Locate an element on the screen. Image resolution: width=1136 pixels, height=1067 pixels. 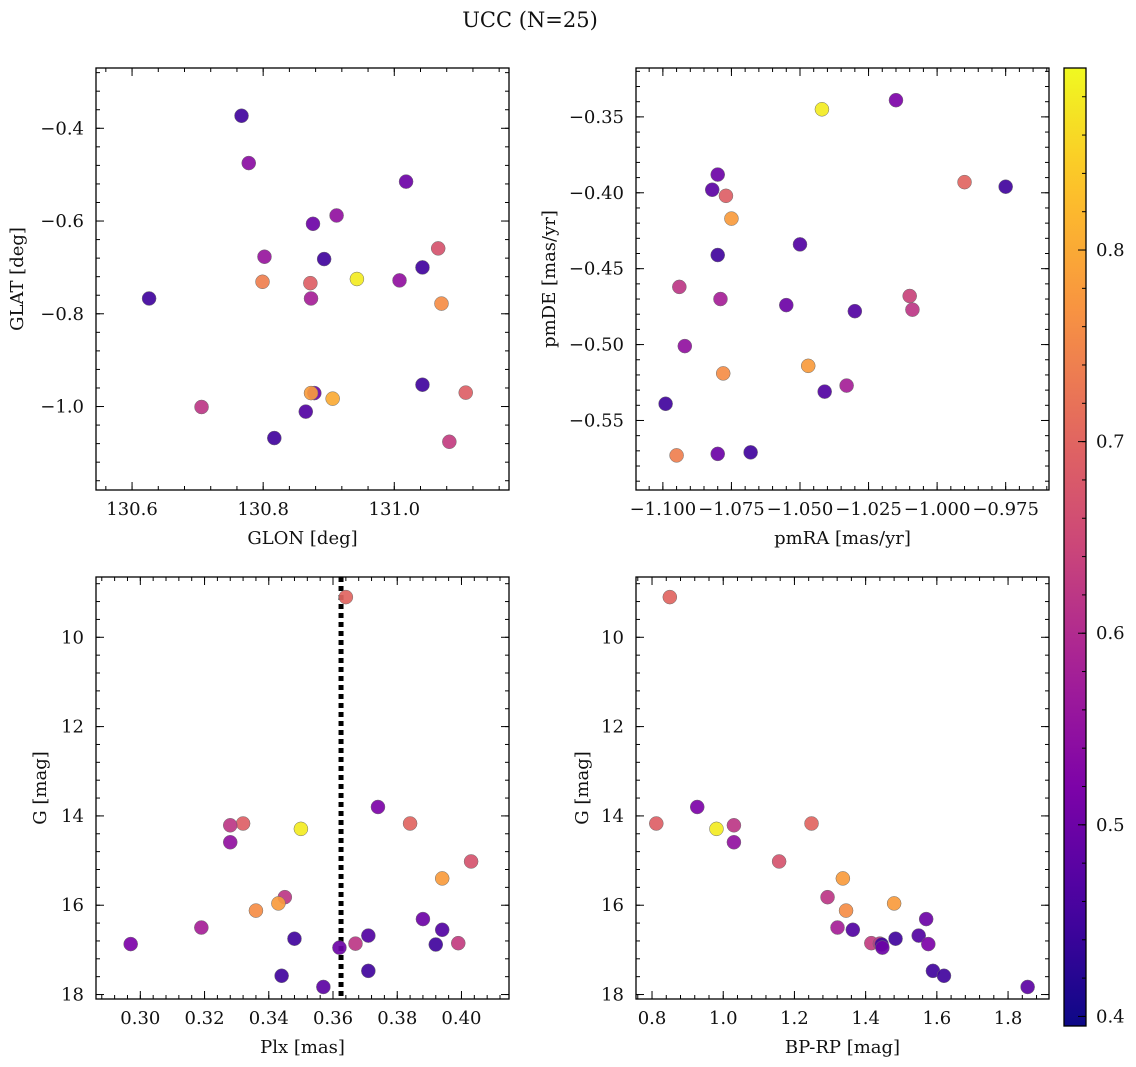
y-tick-label: −0.4 is located at coordinates (62, 128).